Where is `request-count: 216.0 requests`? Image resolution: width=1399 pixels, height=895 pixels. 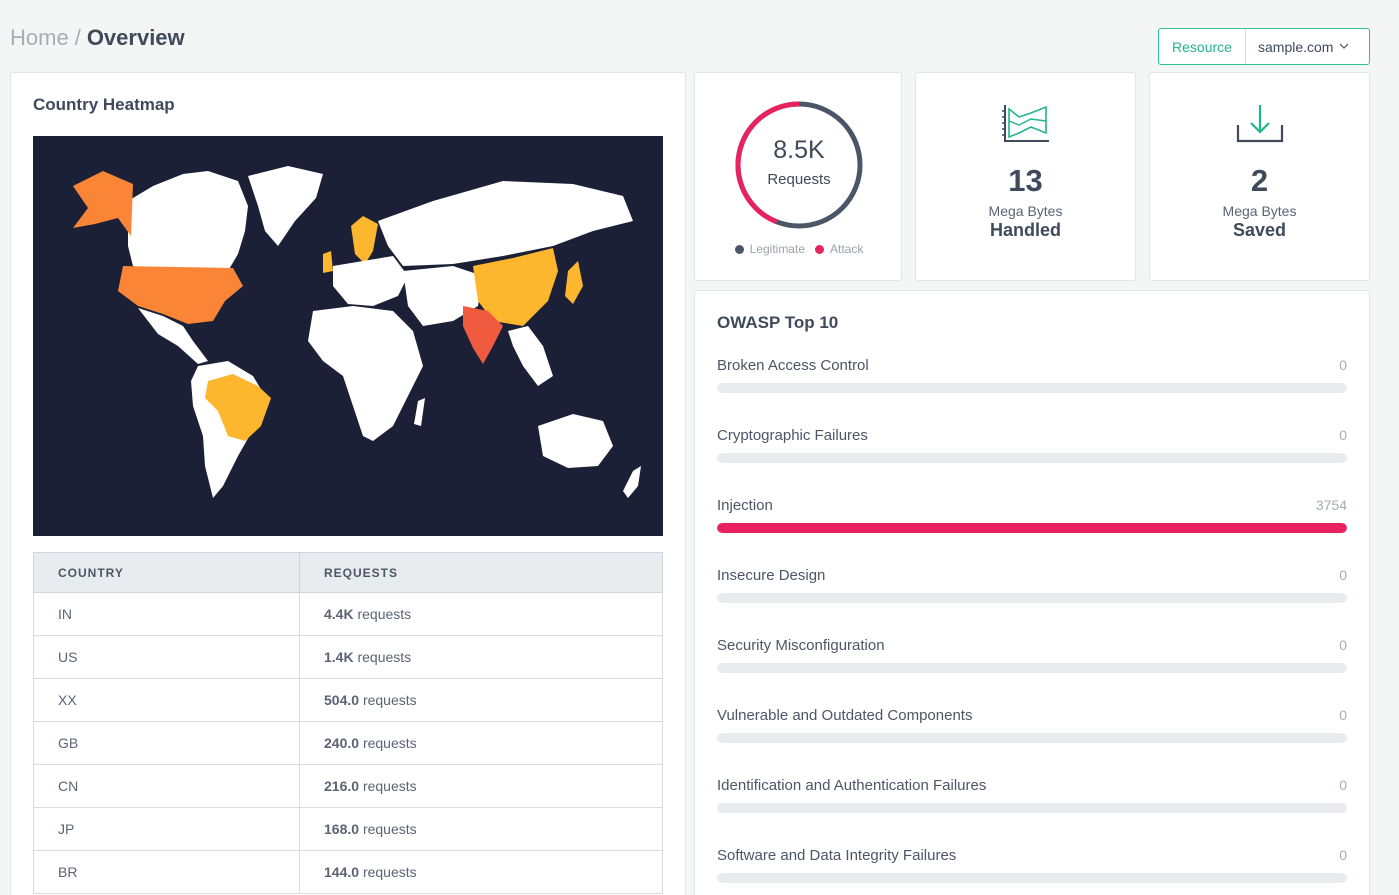
request-count: 216.0 requests is located at coordinates (481, 786).